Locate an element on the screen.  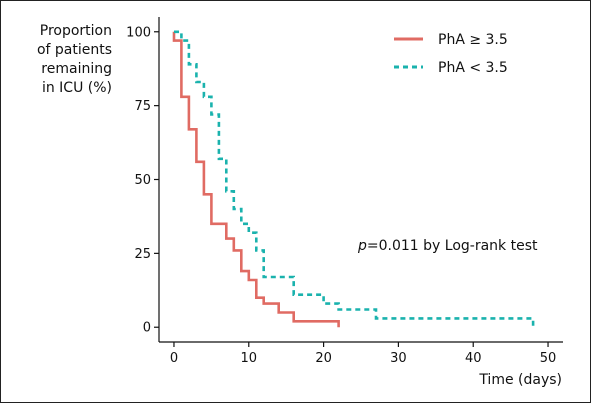
p-value-symbol: p is located at coordinates (362, 246).